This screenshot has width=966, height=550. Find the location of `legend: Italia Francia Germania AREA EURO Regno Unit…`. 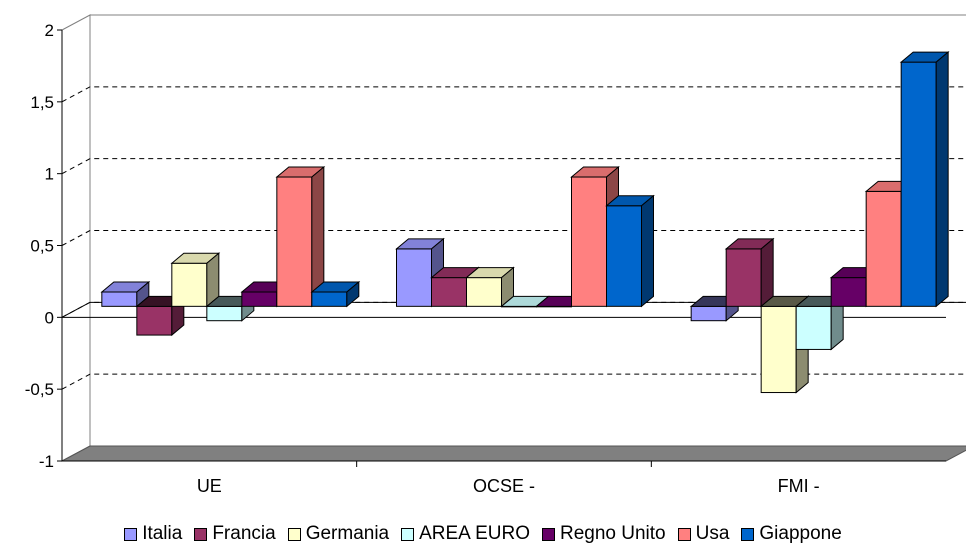

legend: Italia Francia Germania AREA EURO Regno Unit… is located at coordinates (483, 534).